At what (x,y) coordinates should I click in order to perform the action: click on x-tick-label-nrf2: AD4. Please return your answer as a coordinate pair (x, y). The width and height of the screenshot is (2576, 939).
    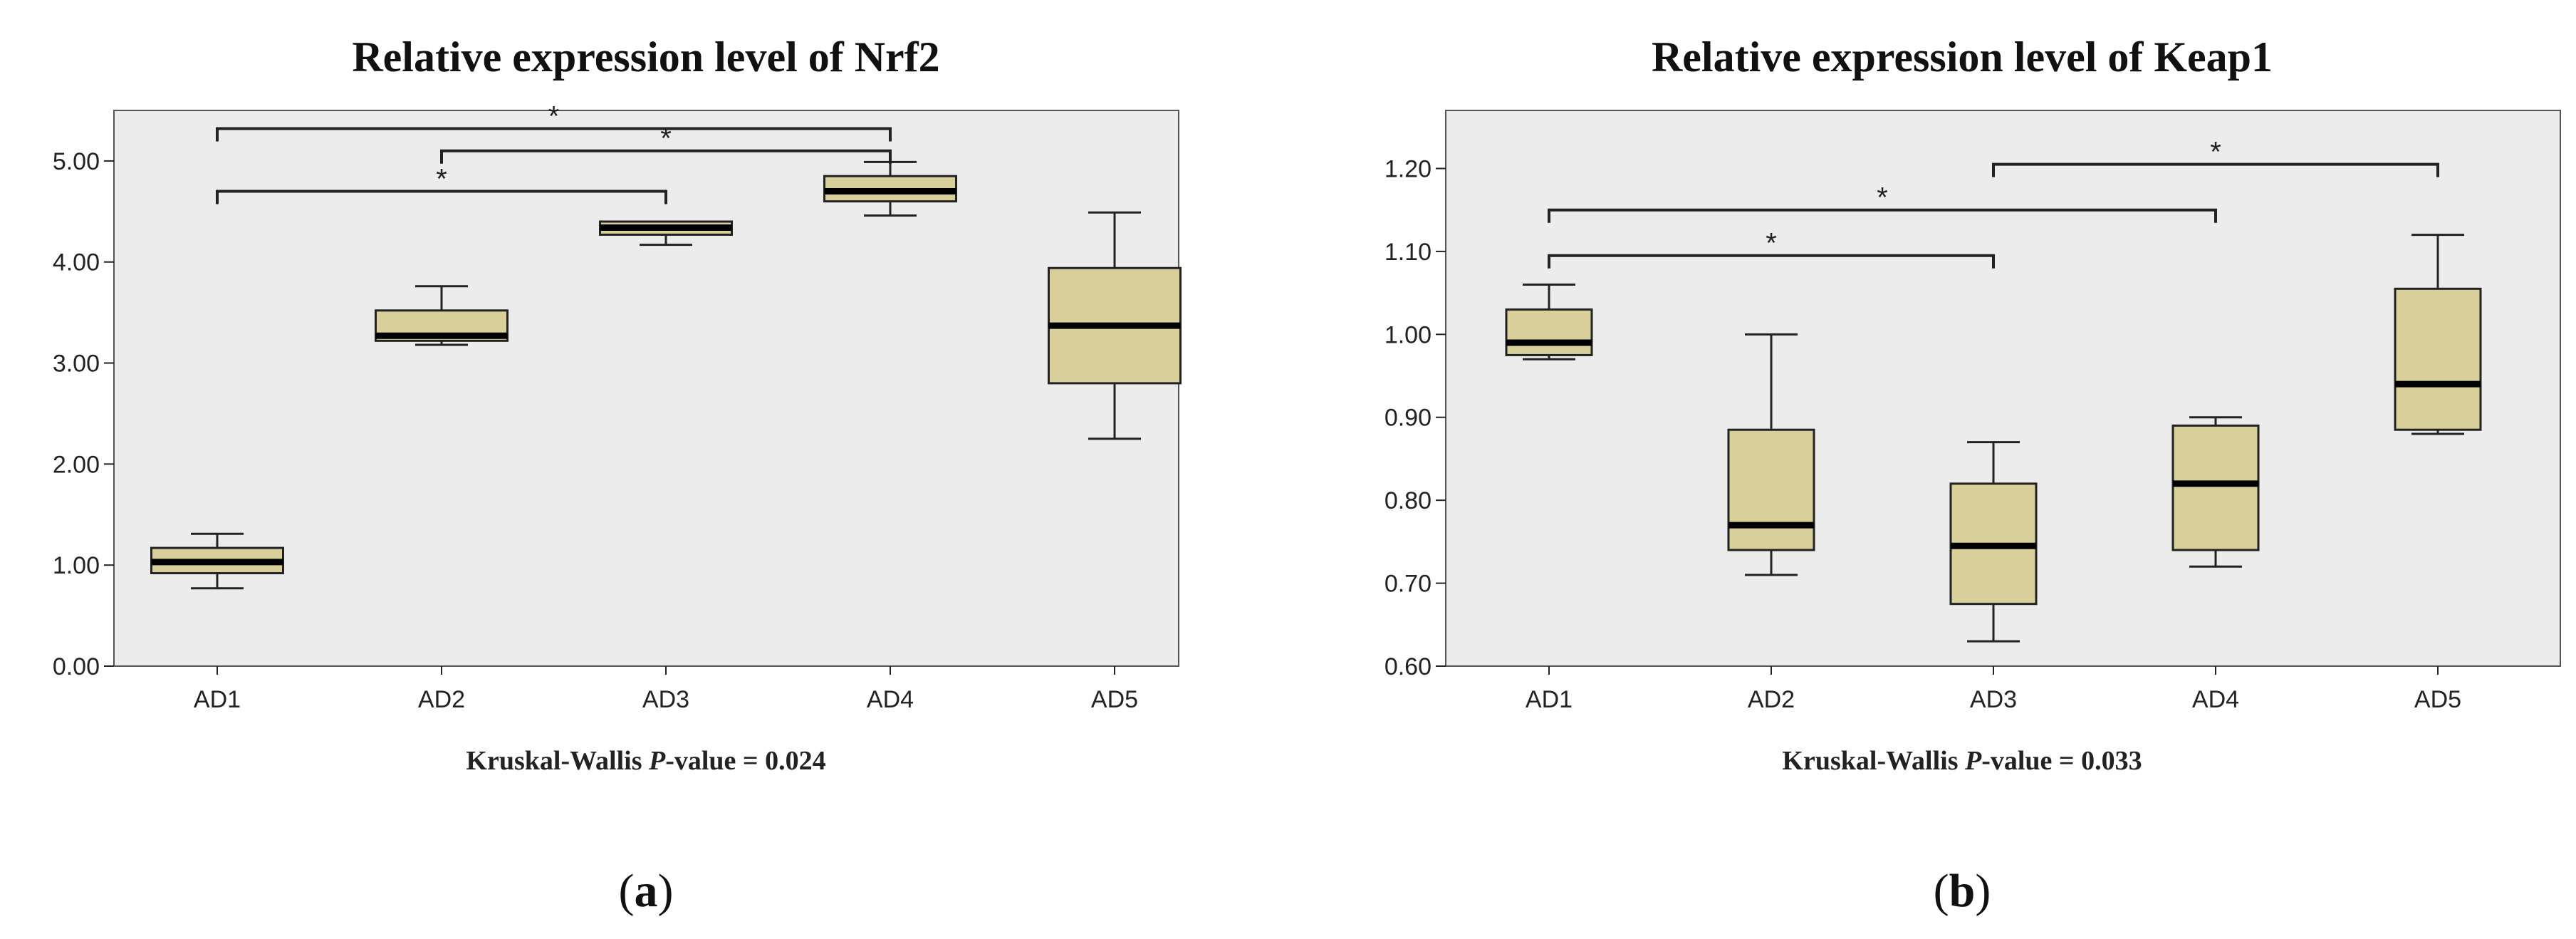
    Looking at the image, I should click on (890, 699).